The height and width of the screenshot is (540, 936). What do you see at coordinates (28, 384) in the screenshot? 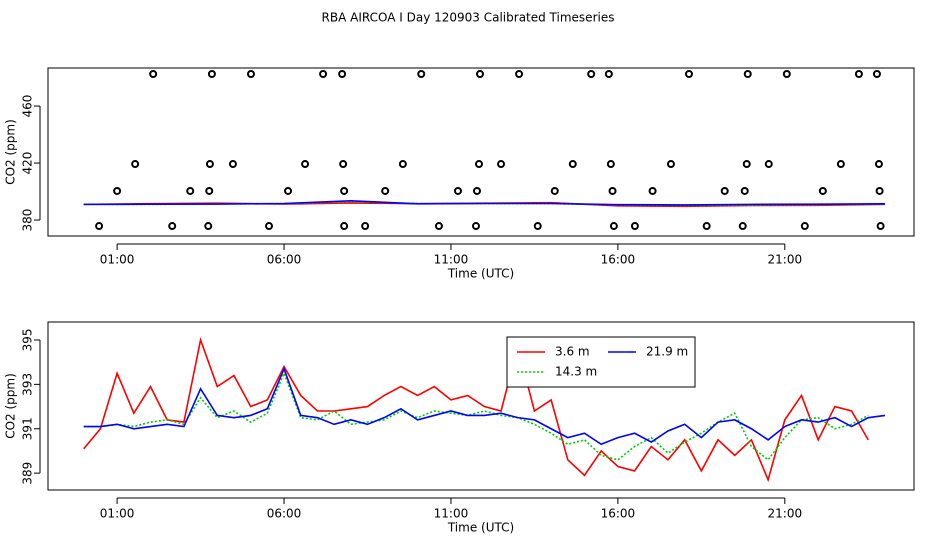
I see `y-tick-label: 393` at bounding box center [28, 384].